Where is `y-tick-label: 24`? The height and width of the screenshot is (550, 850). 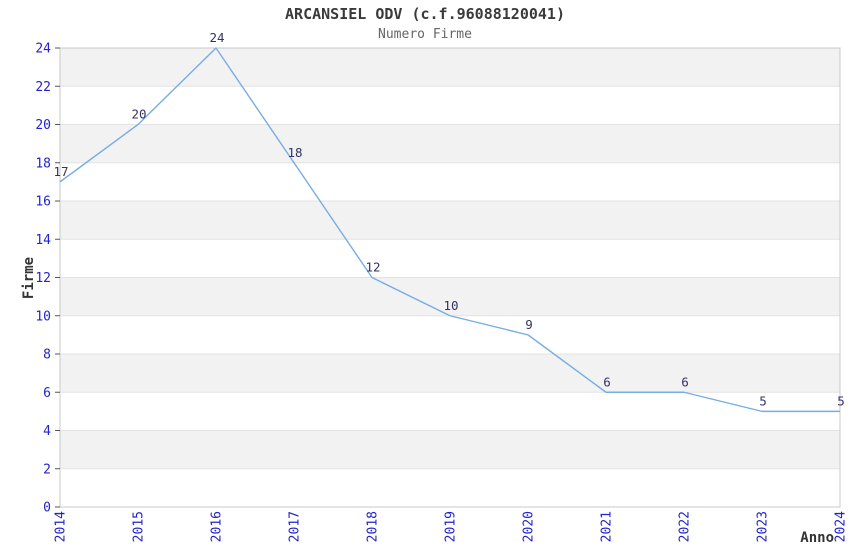 y-tick-label: 24 is located at coordinates (43, 49).